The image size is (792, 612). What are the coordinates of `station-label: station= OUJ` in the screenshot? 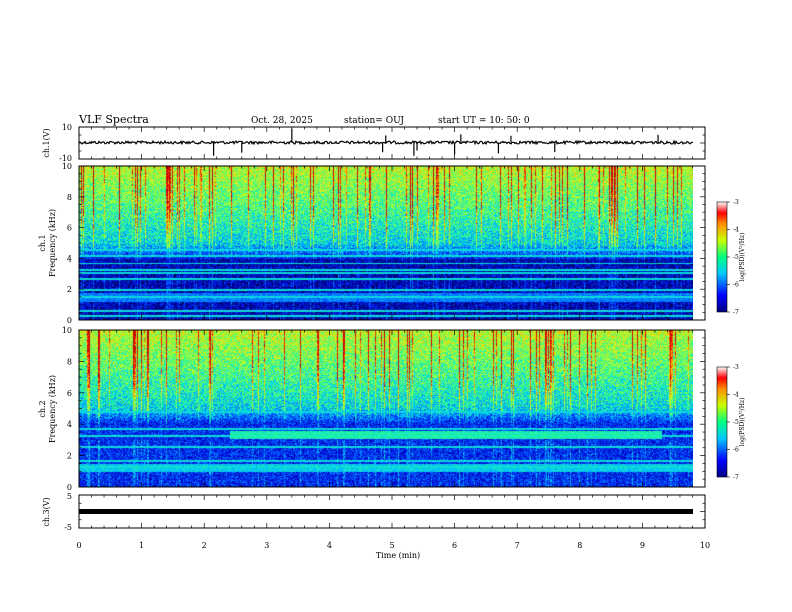 It's located at (374, 121).